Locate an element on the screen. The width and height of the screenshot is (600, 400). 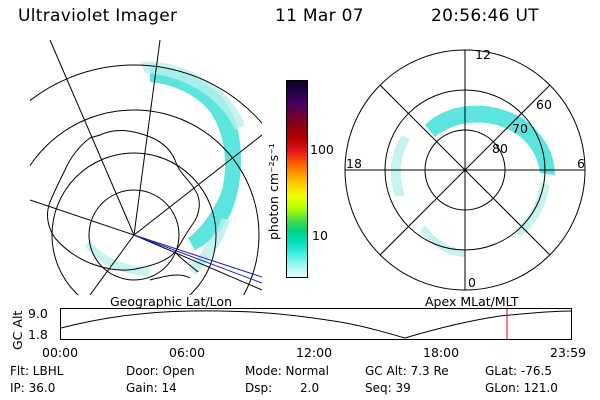
time-tick-0000: 00:00 is located at coordinates (60, 352).